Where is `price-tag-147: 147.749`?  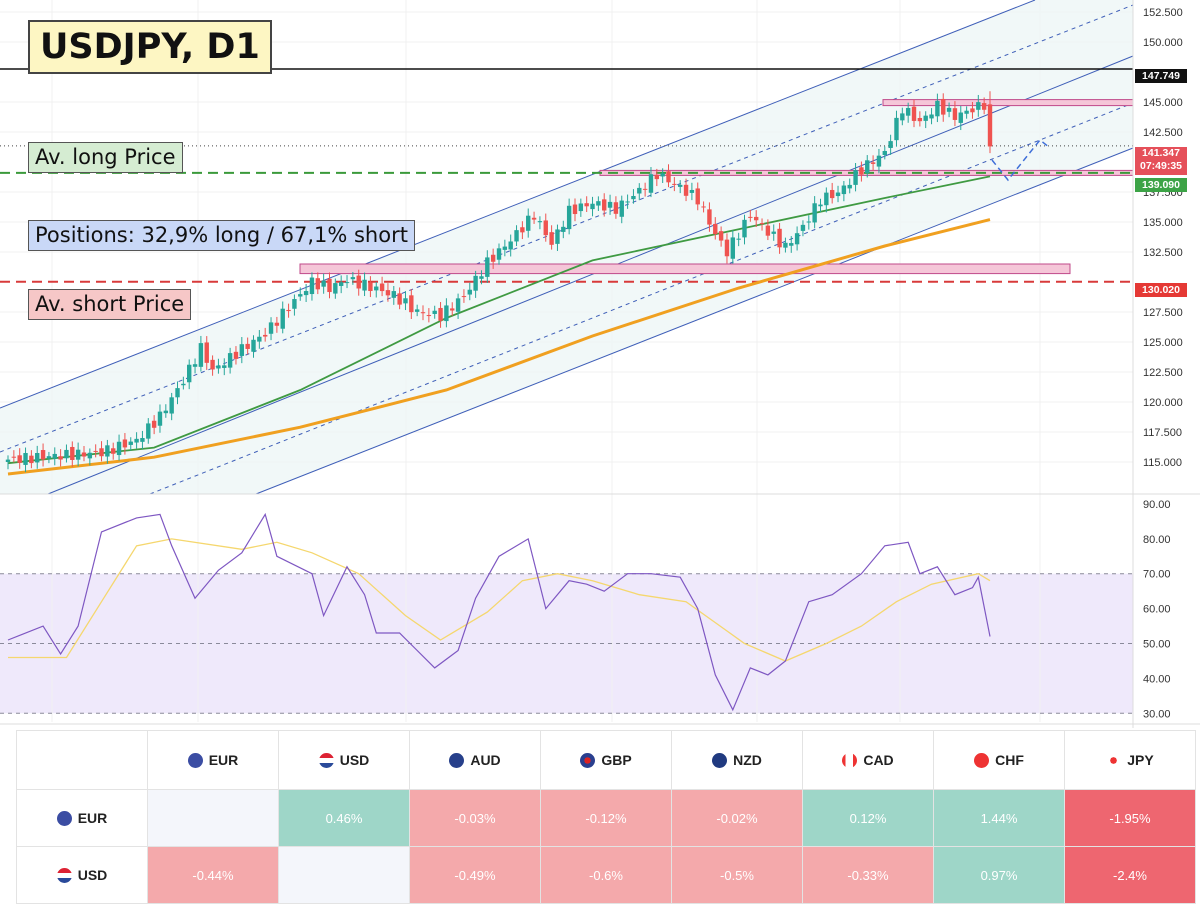 price-tag-147: 147.749 is located at coordinates (1161, 76).